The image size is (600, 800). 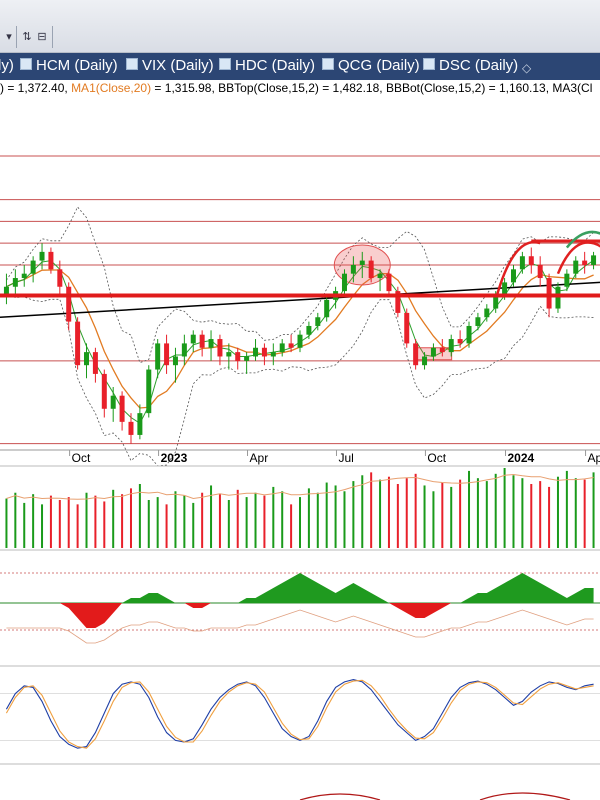 What do you see at coordinates (69, 66) in the screenshot?
I see `tab-hcm: HCM (Daily)` at bounding box center [69, 66].